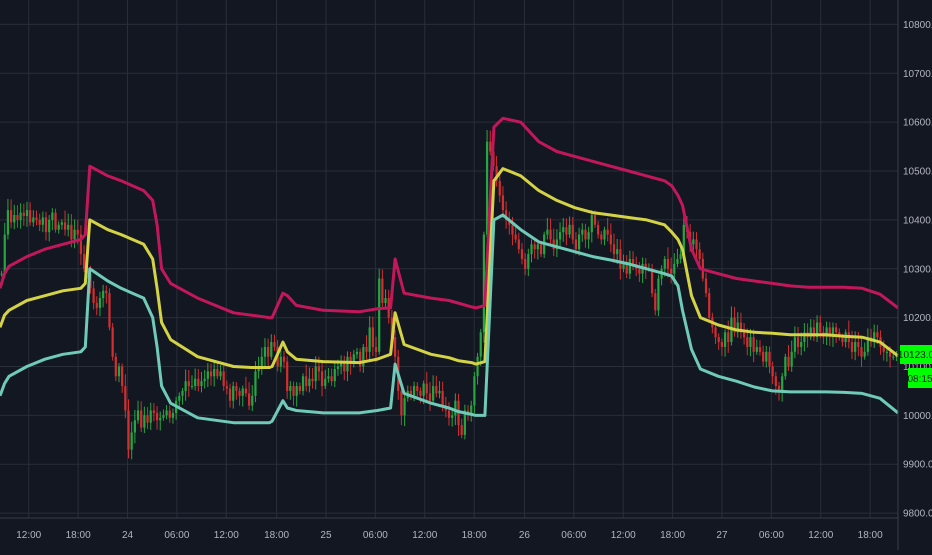 The width and height of the screenshot is (932, 555). Describe the element at coordinates (917, 318) in the screenshot. I see `y-tick-label: 10200.0` at that location.